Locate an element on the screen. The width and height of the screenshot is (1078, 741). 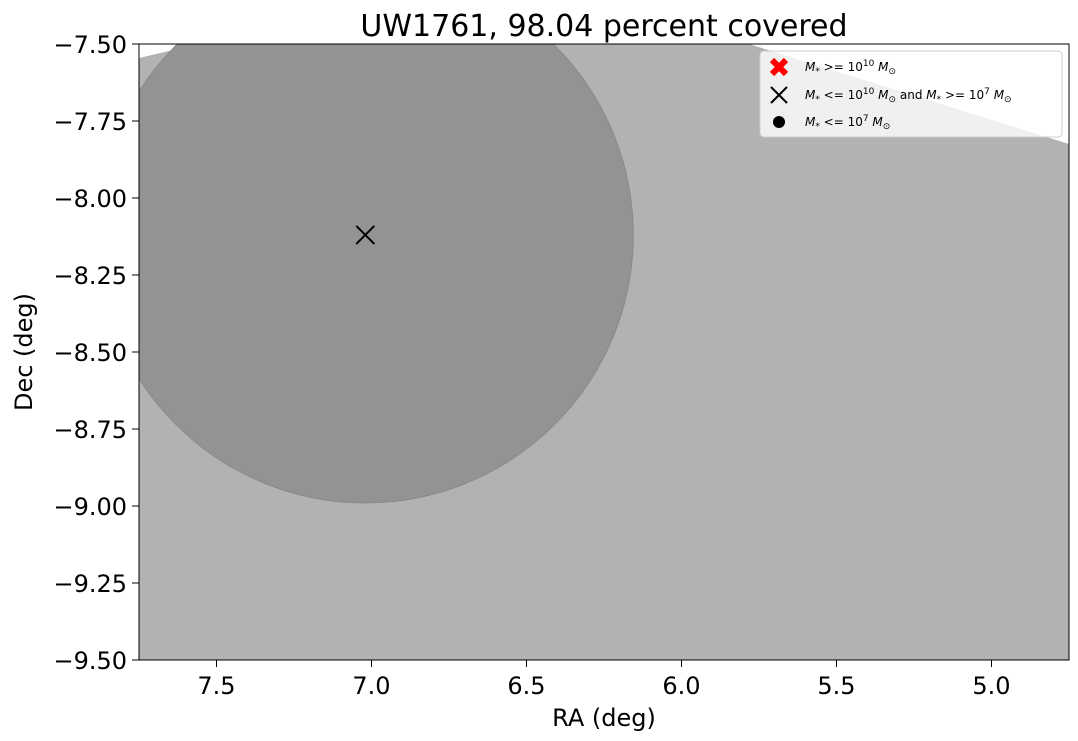
legend-label: M* <= 1010 M⊙ and M* >= 107 M⊙ is located at coordinates (908, 96).